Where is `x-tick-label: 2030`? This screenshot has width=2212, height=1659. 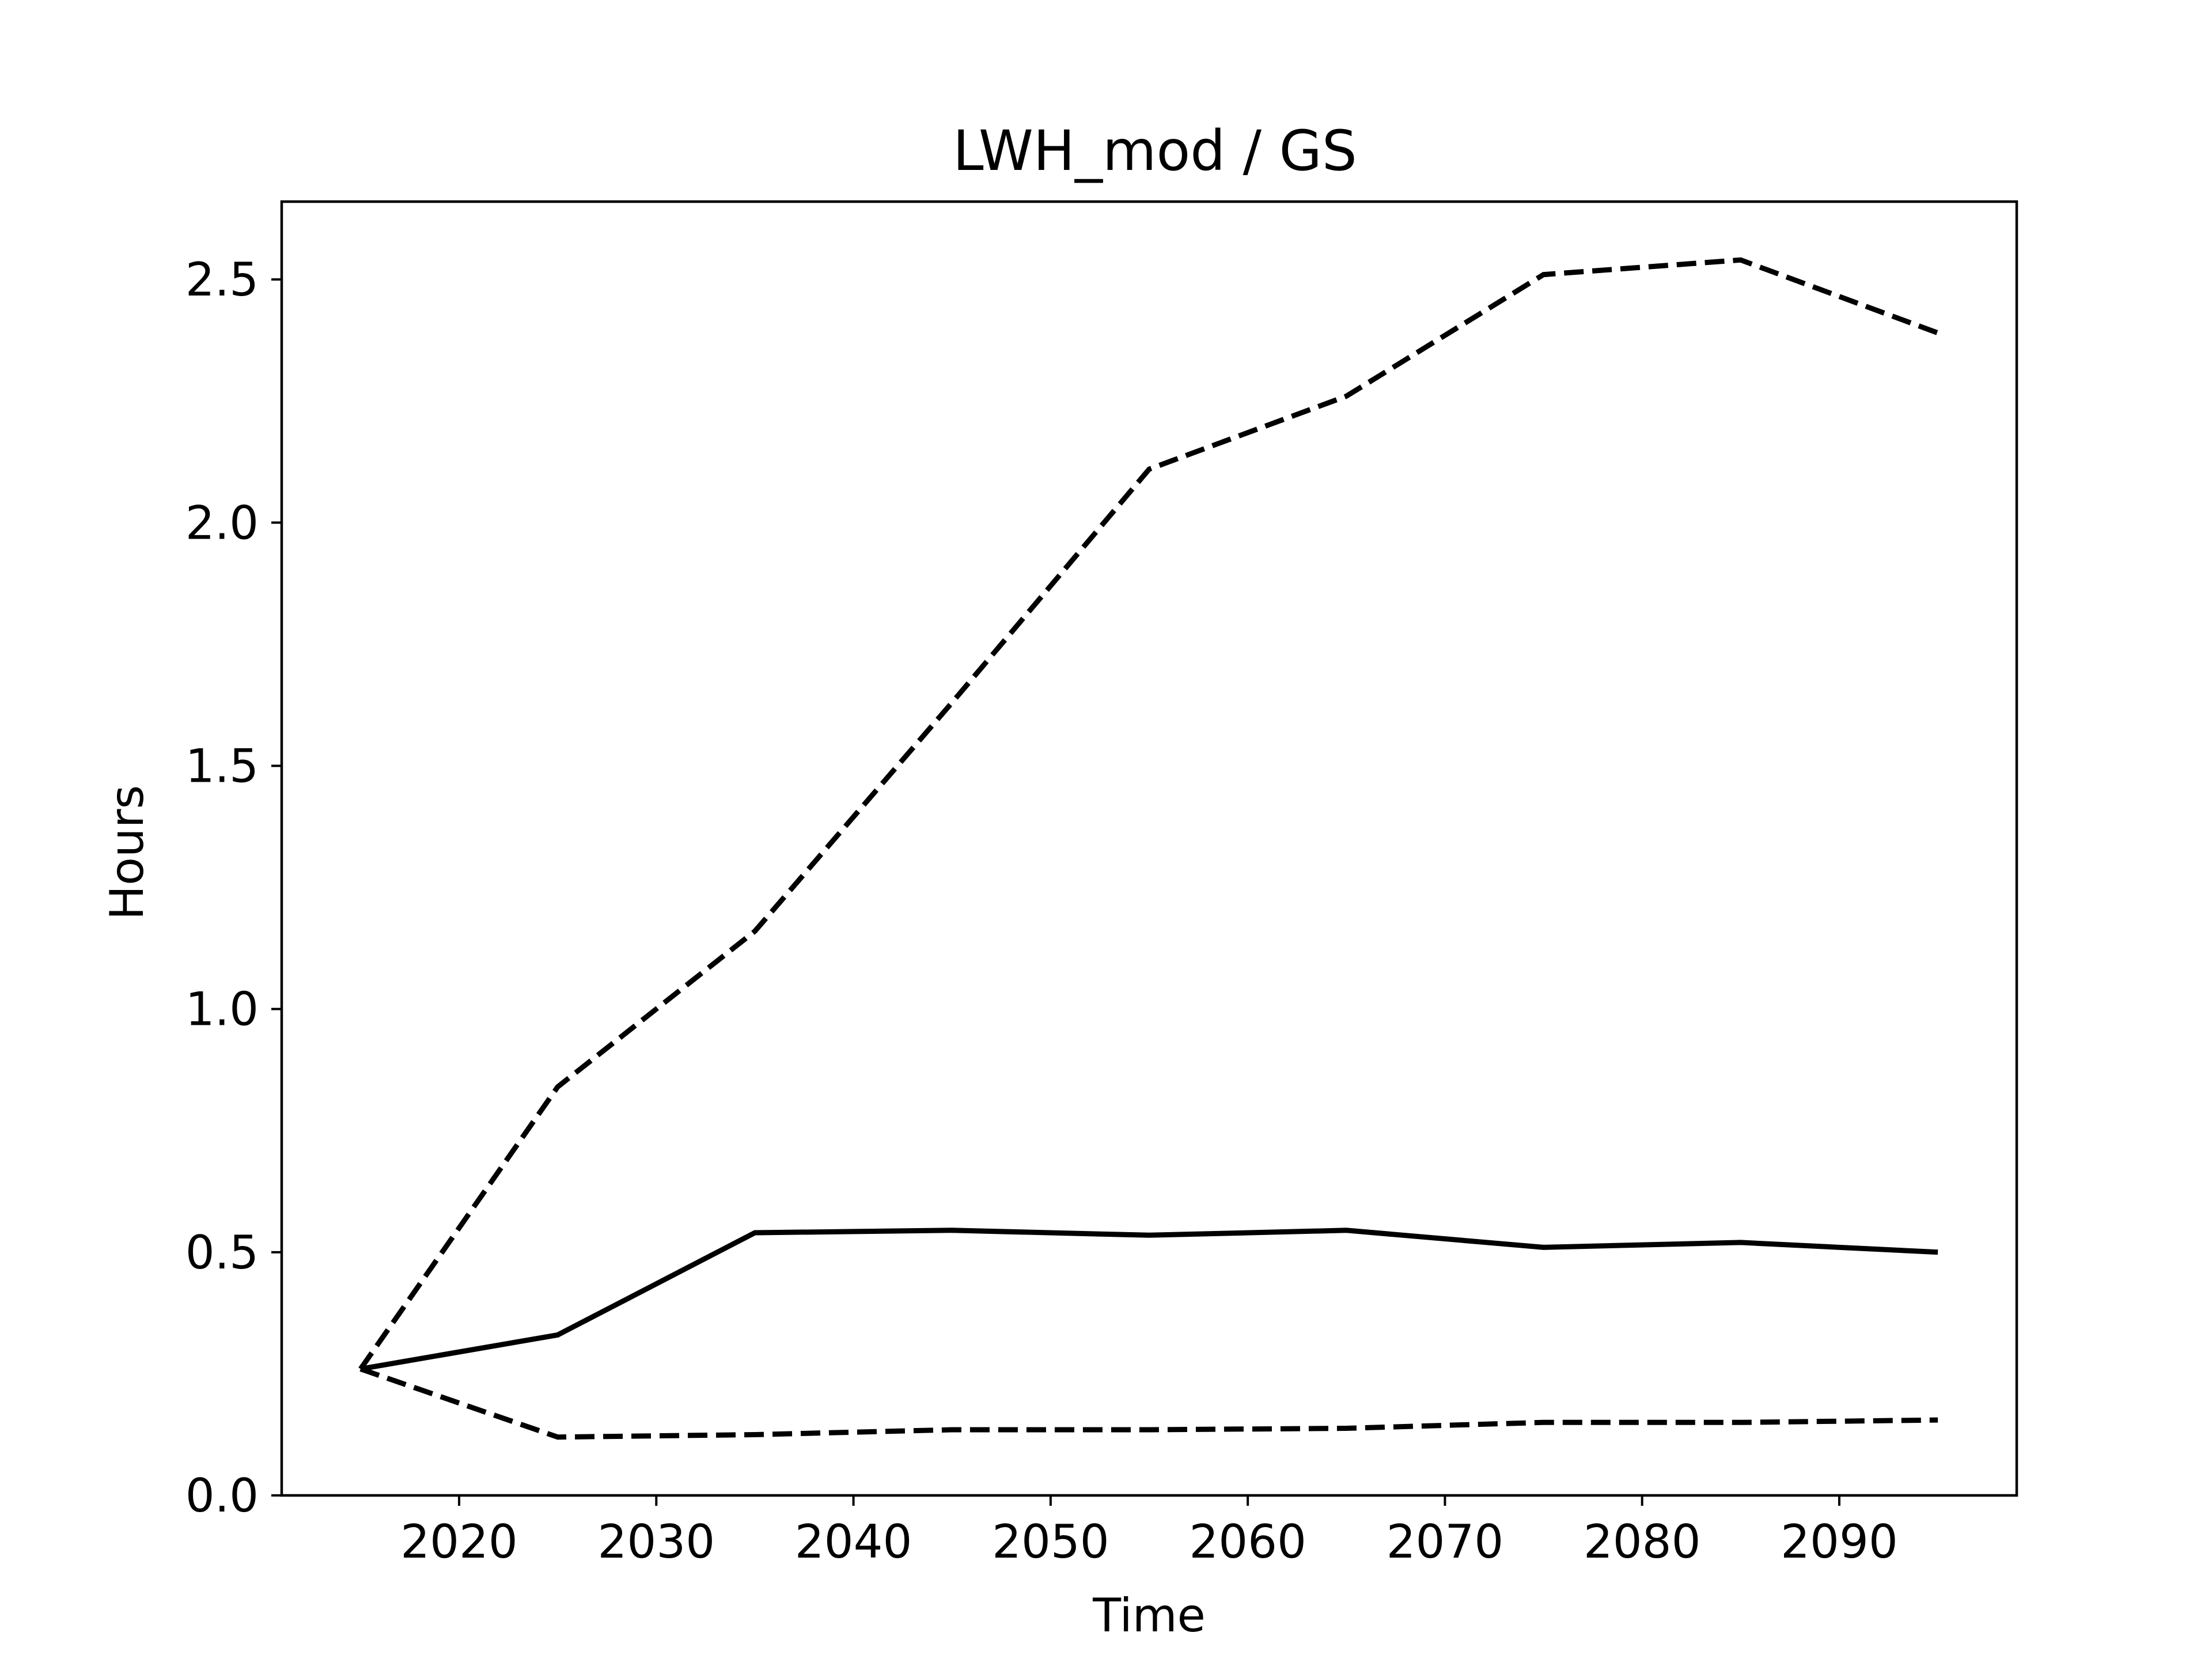
x-tick-label: 2030 is located at coordinates (656, 1542).